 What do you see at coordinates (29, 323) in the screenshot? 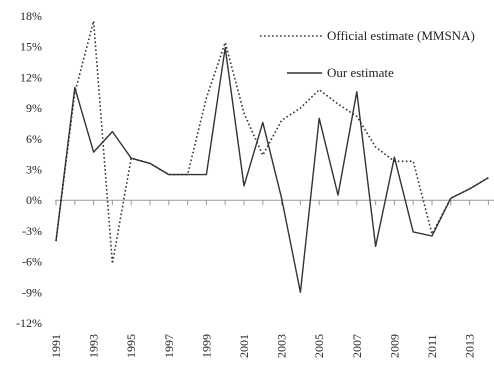
I see `y-tick-label: -12%` at bounding box center [29, 323].